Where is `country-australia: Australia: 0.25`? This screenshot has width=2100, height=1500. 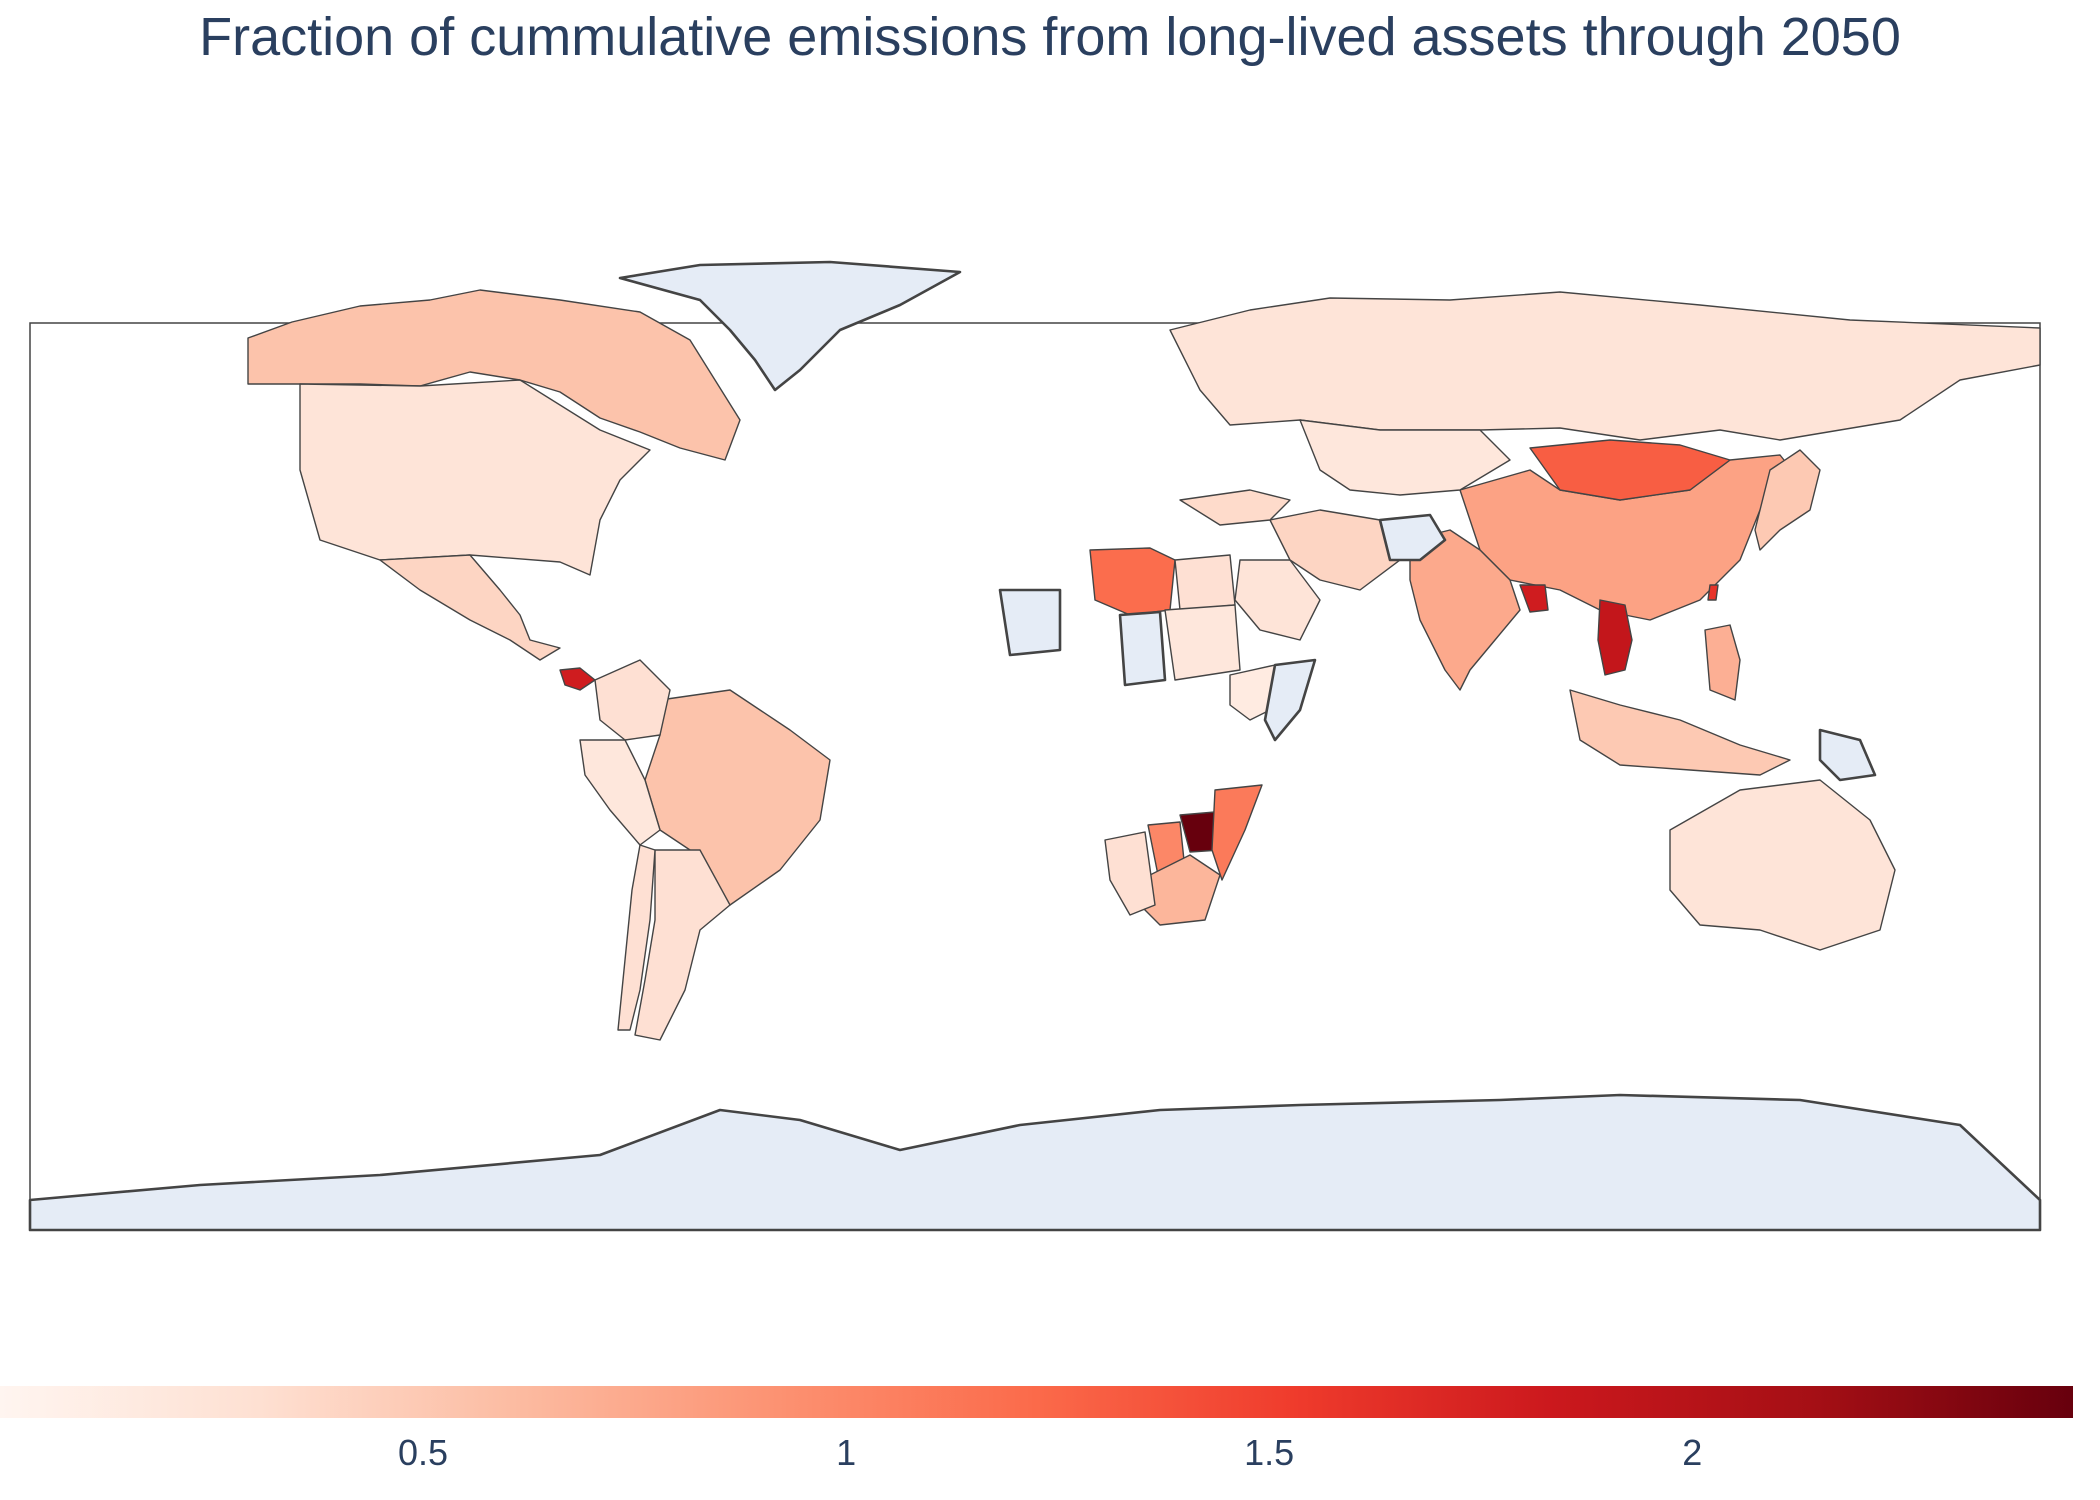
country-australia: Australia: 0.25 is located at coordinates (1782, 865).